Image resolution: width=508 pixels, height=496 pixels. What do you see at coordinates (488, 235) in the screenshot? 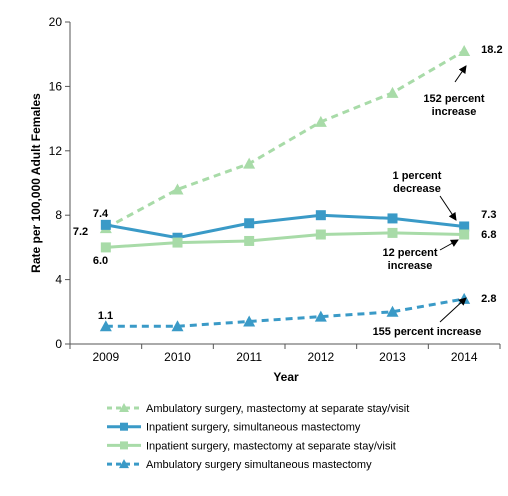
I see `data-label: 6.8` at bounding box center [488, 235].